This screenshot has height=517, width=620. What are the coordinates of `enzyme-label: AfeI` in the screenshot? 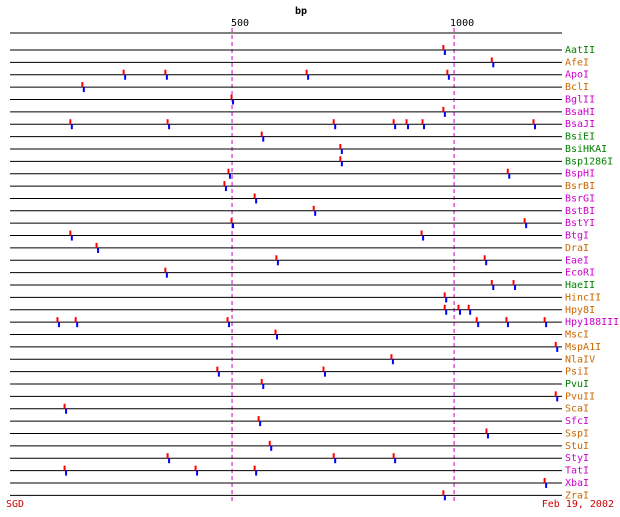 It's located at (577, 62).